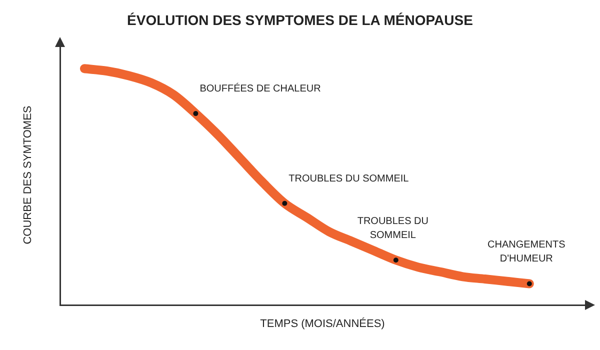 This screenshot has width=600, height=350. What do you see at coordinates (28, 175) in the screenshot?
I see `y-axis-title: COURBE DES SYMTOMES` at bounding box center [28, 175].